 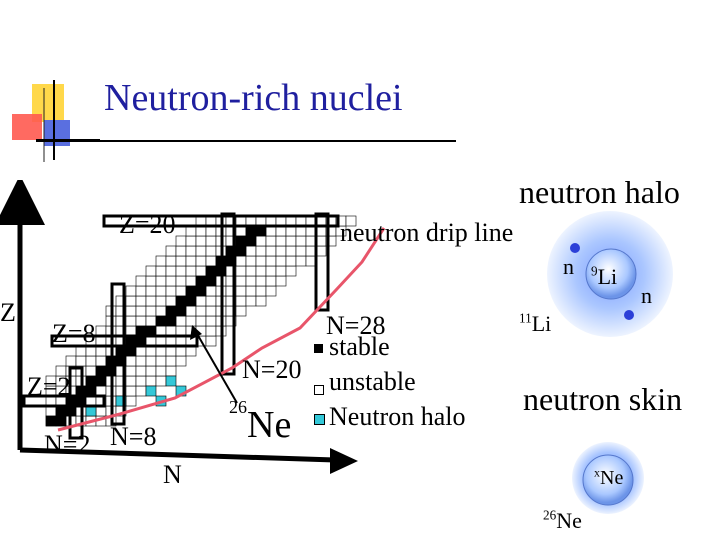 I want to click on legend-unstable-swatch, so click(x=319, y=390).